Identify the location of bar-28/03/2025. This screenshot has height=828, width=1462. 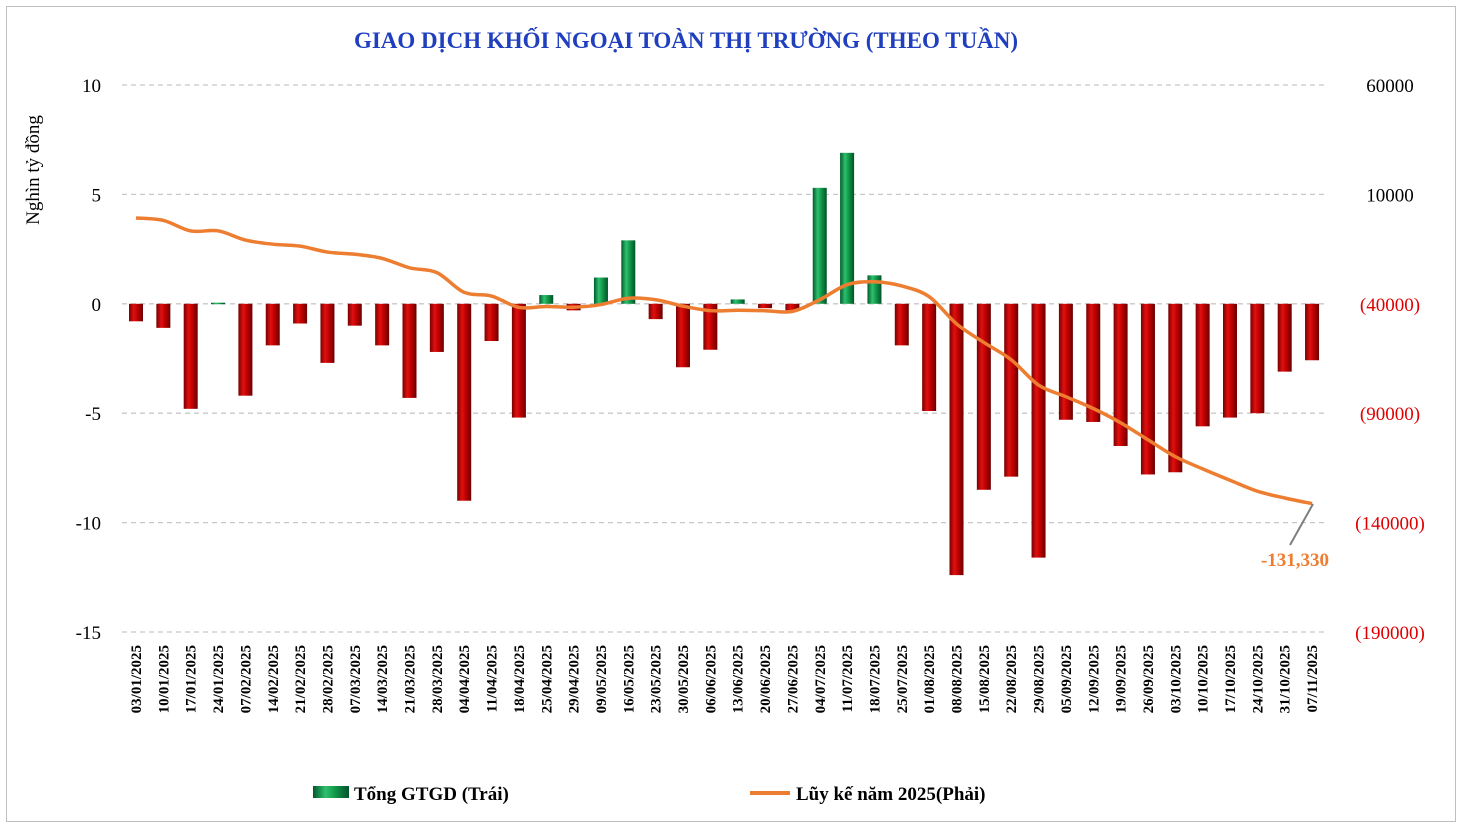
(436, 327).